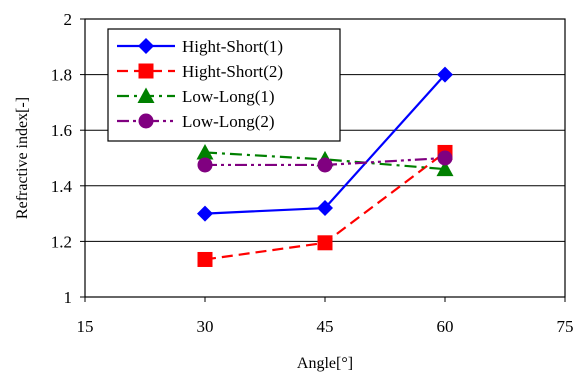 Image resolution: width=575 pixels, height=376 pixels. I want to click on y-tick-label: 1.8, so click(61, 75).